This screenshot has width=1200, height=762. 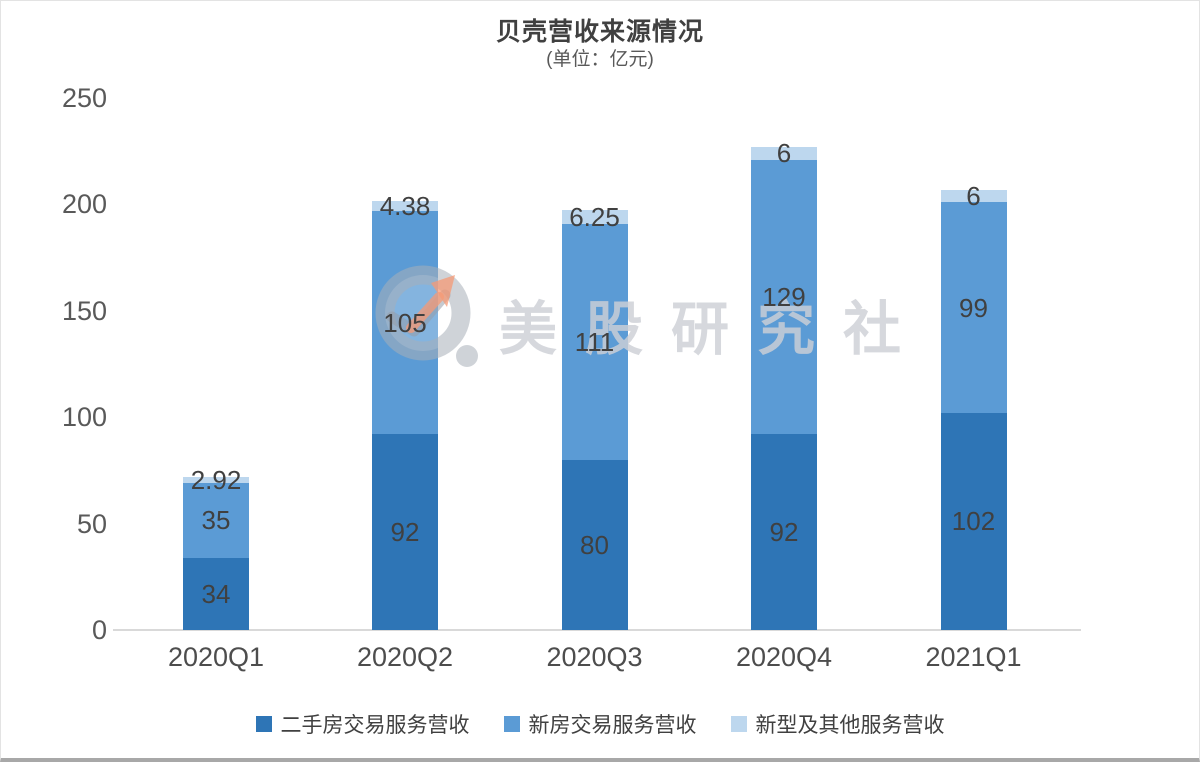 I want to click on y-axis-tick: 0, so click(x=99, y=630).